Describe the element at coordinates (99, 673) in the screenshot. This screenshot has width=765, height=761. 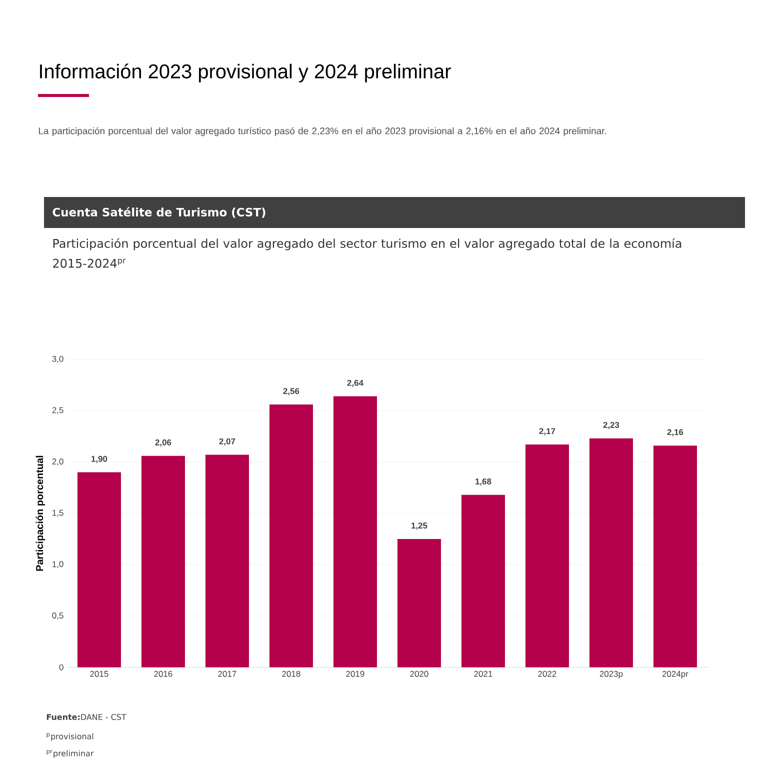
I see `x-tick-label: 2015` at that location.